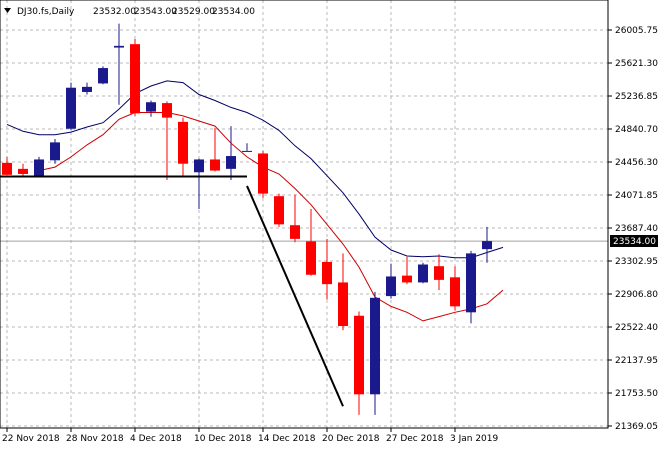  Describe the element at coordinates (7, 10) in the screenshot. I see `collapse-triangle-icon` at that location.